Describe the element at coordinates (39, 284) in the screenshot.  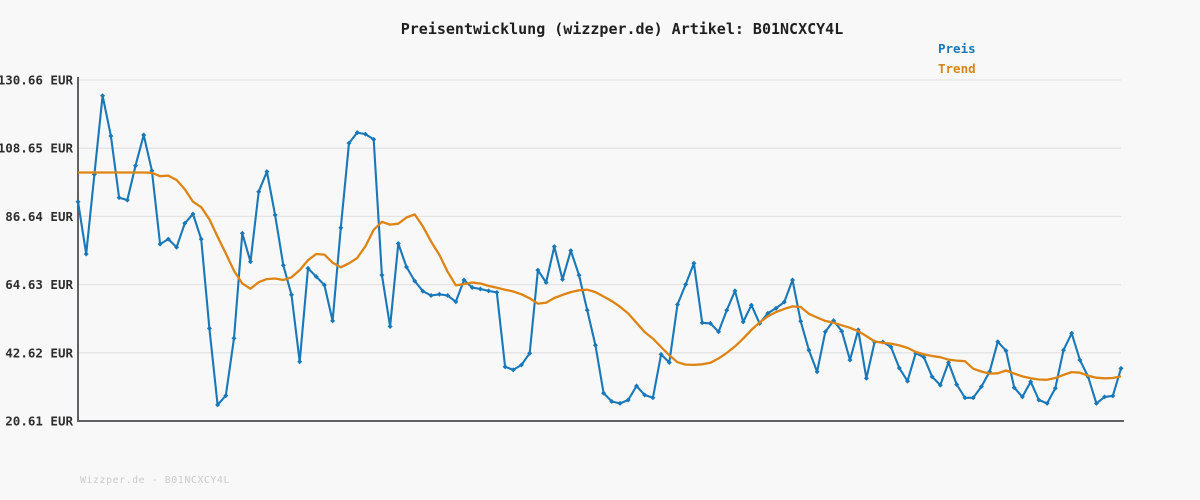
I see `y-tick-label: 64.63 EUR` at that location.